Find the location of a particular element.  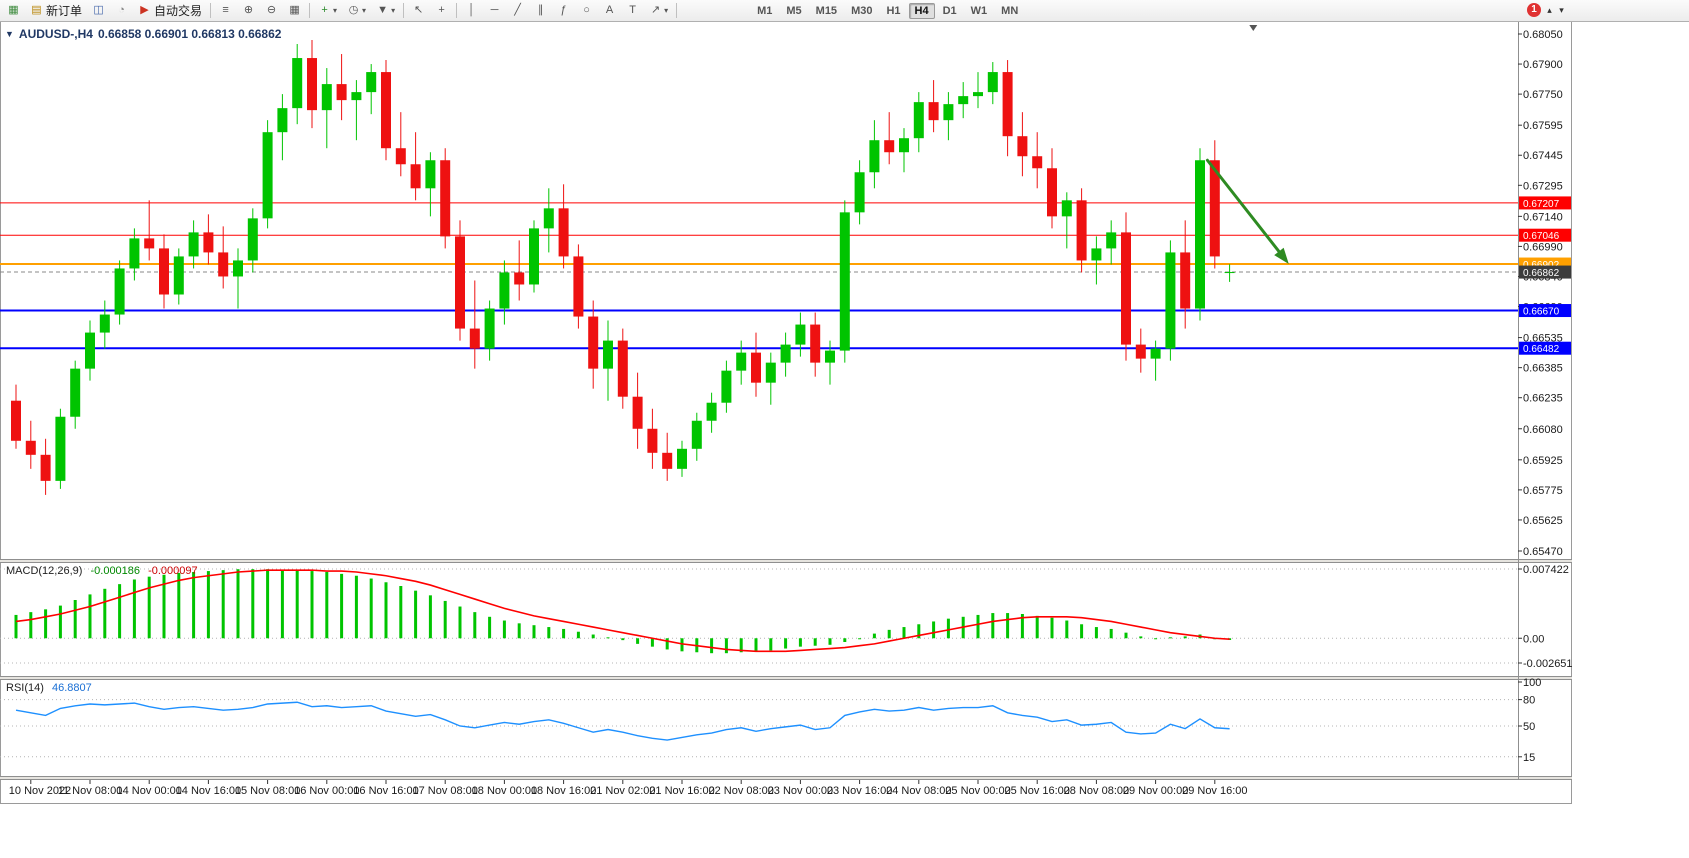

cursor-icon: ↖ is located at coordinates (418, 10).